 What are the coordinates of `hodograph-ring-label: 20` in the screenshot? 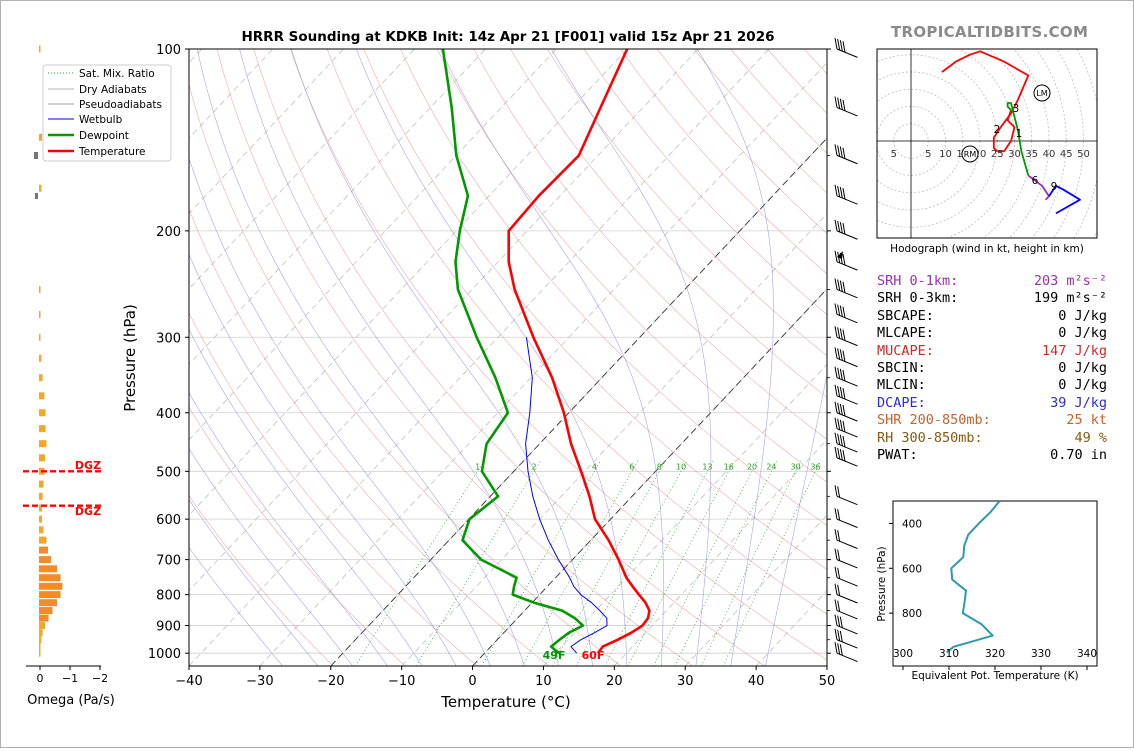 It's located at (980, 154).